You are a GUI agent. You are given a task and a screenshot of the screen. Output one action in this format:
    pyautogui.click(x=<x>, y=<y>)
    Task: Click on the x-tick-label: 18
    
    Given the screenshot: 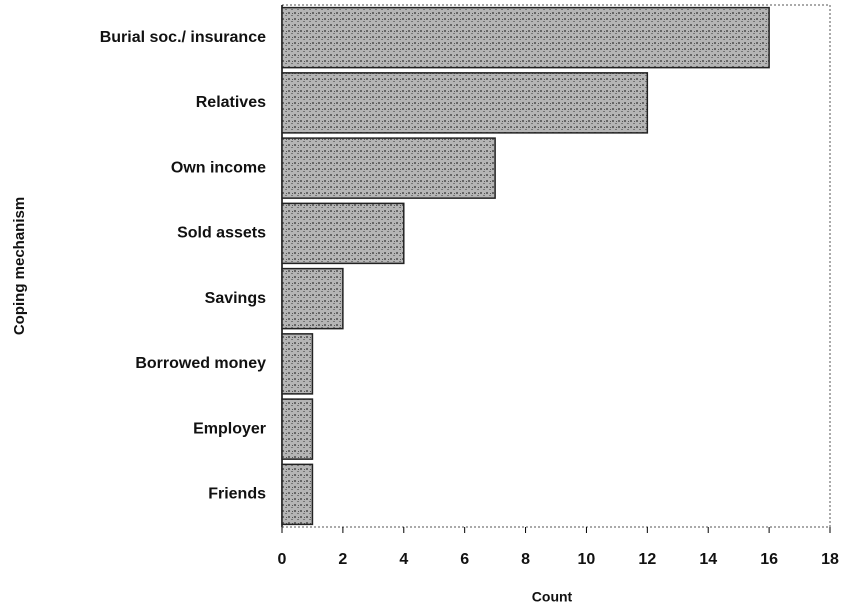 What is the action you would take?
    pyautogui.click(x=830, y=559)
    